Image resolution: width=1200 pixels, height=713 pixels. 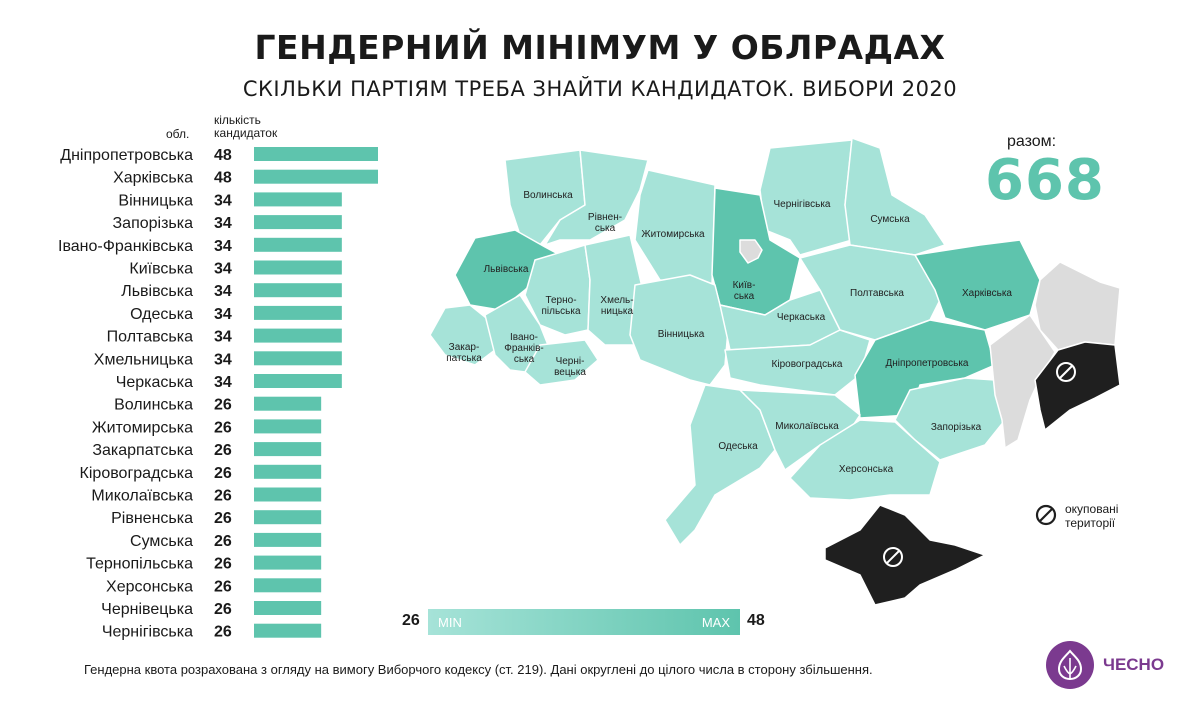 I want to click on bar-category-label: Київська, so click(x=161, y=269).